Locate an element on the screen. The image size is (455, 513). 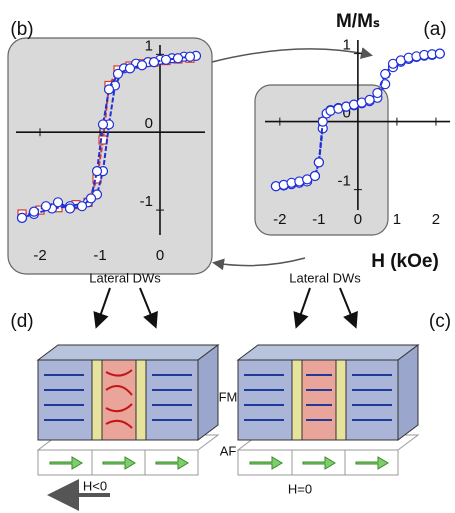
fm-label: FM is located at coordinates (228, 396).